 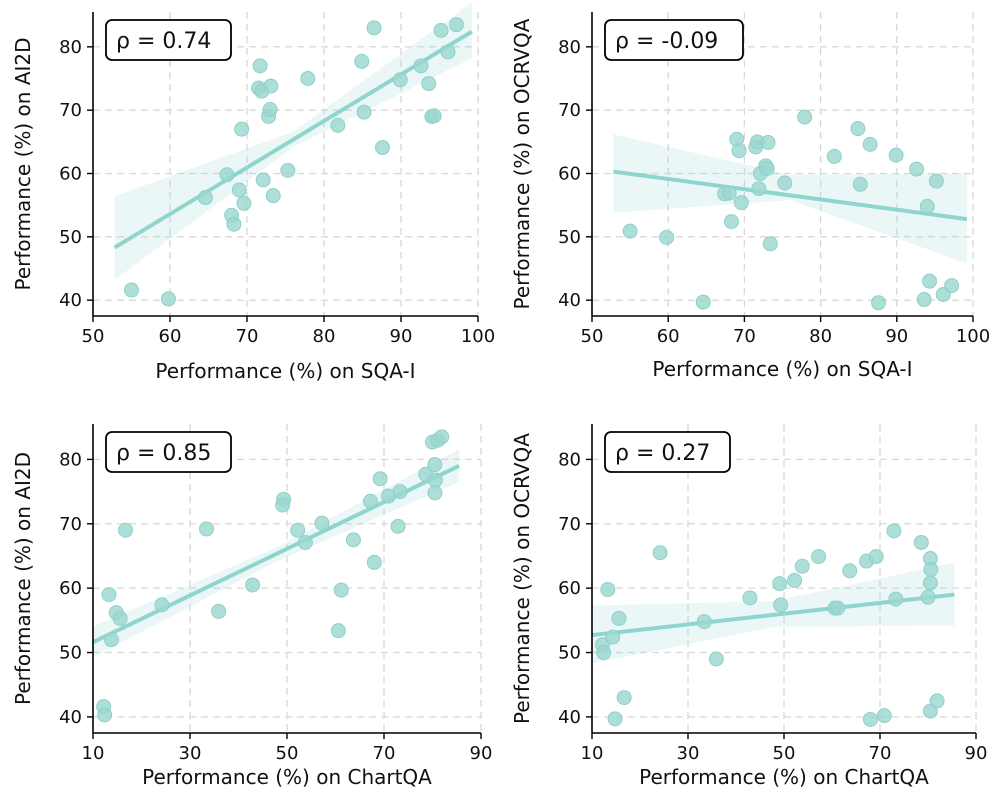 What do you see at coordinates (522, 163) in the screenshot?
I see `y-axis-title: Performance (%) on OCRVQA` at bounding box center [522, 163].